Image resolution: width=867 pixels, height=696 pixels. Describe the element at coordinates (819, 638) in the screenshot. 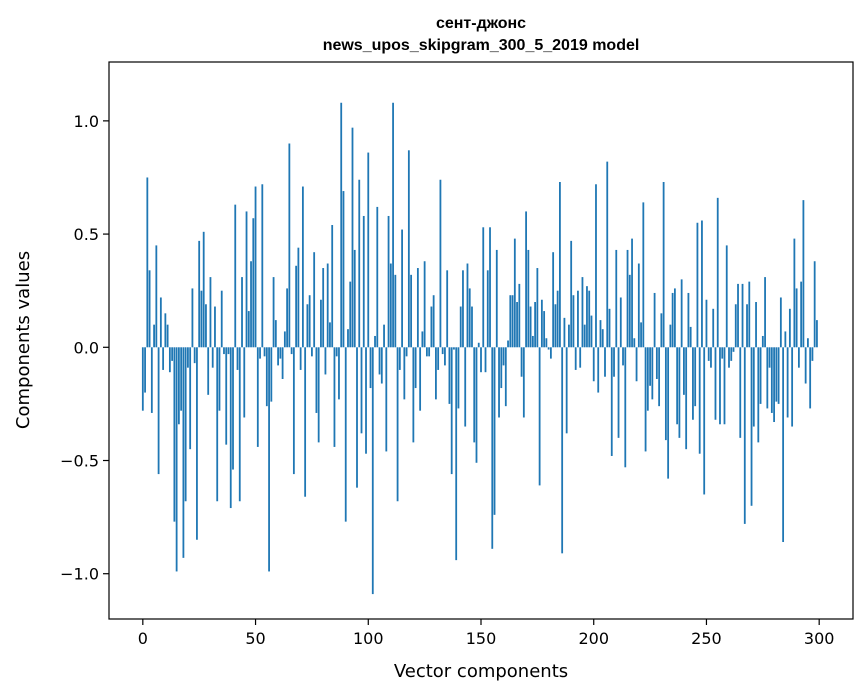

I see `x-tick-label: 300` at that location.